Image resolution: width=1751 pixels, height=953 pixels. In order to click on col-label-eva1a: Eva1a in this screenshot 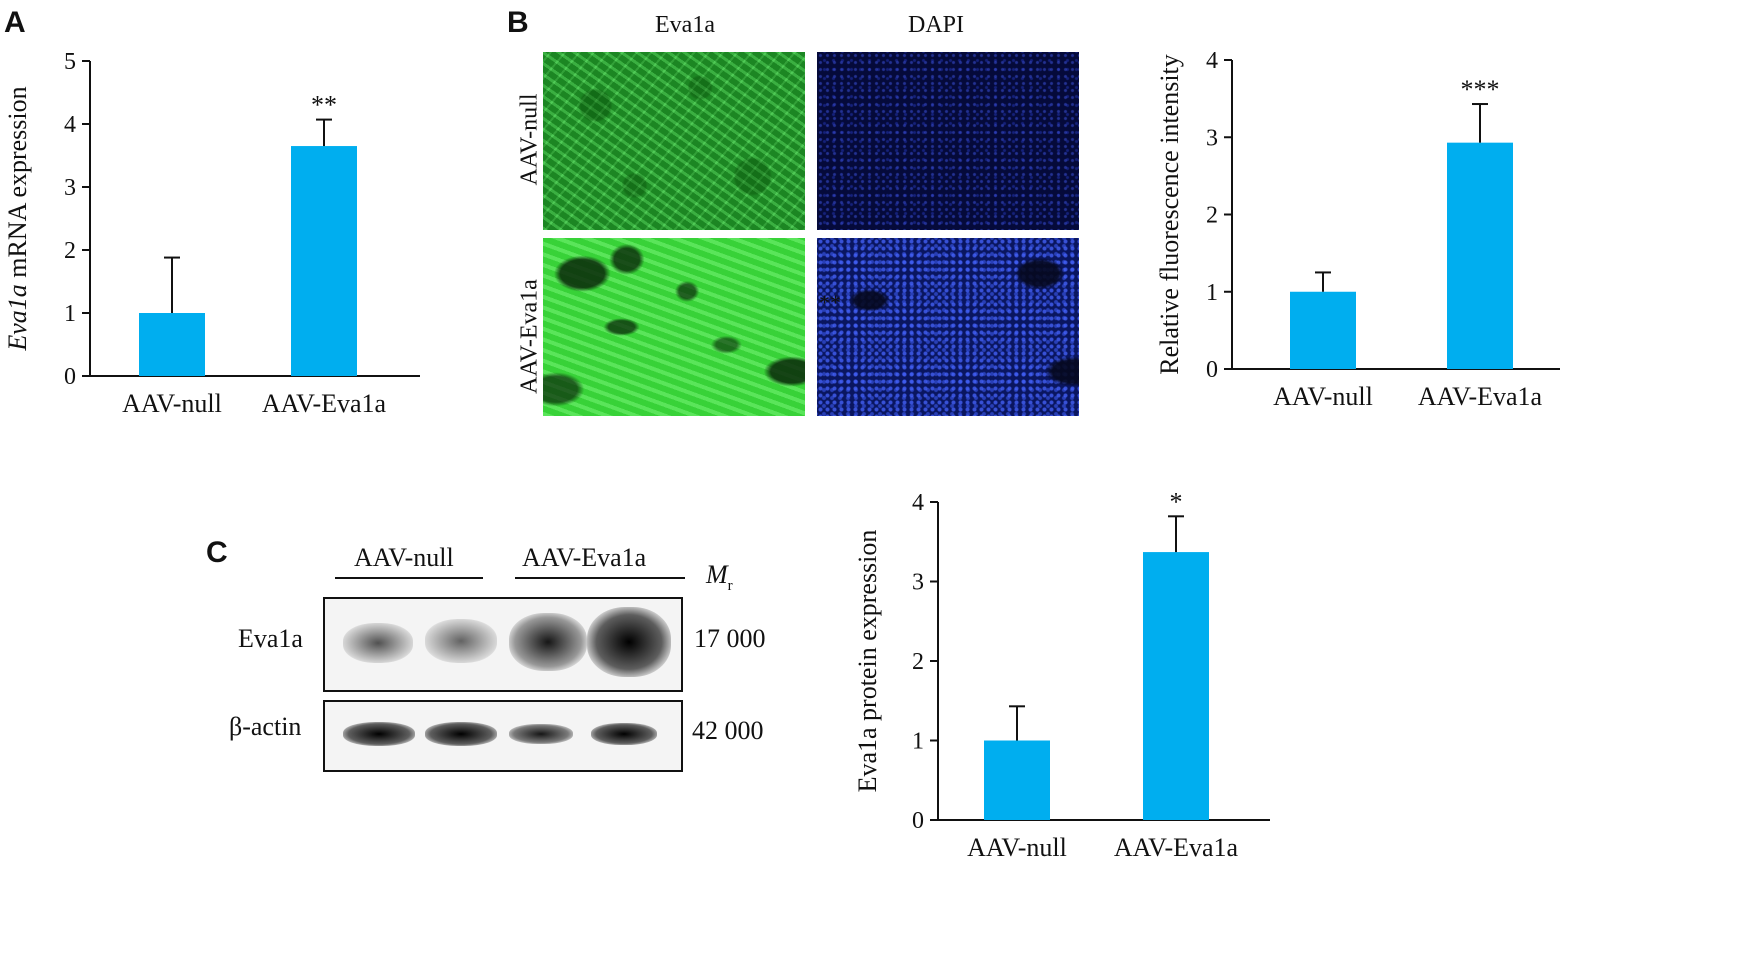, I will do `click(685, 25)`.